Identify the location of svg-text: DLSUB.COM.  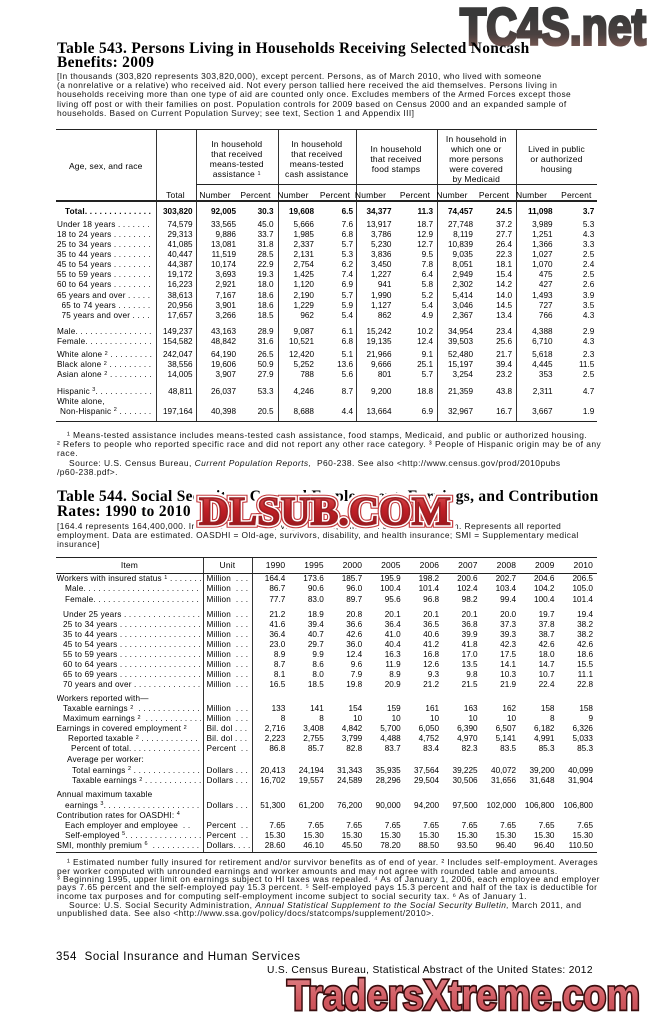
(325, 511).